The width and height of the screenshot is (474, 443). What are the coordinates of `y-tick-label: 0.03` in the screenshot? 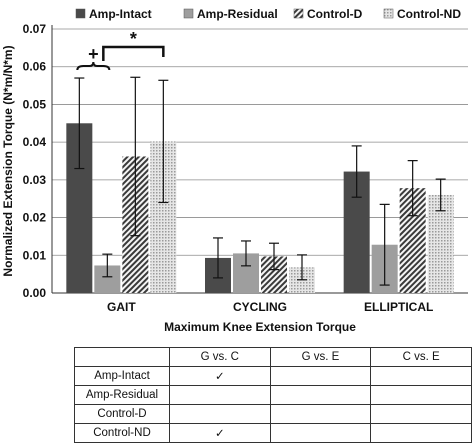 It's located at (35, 180).